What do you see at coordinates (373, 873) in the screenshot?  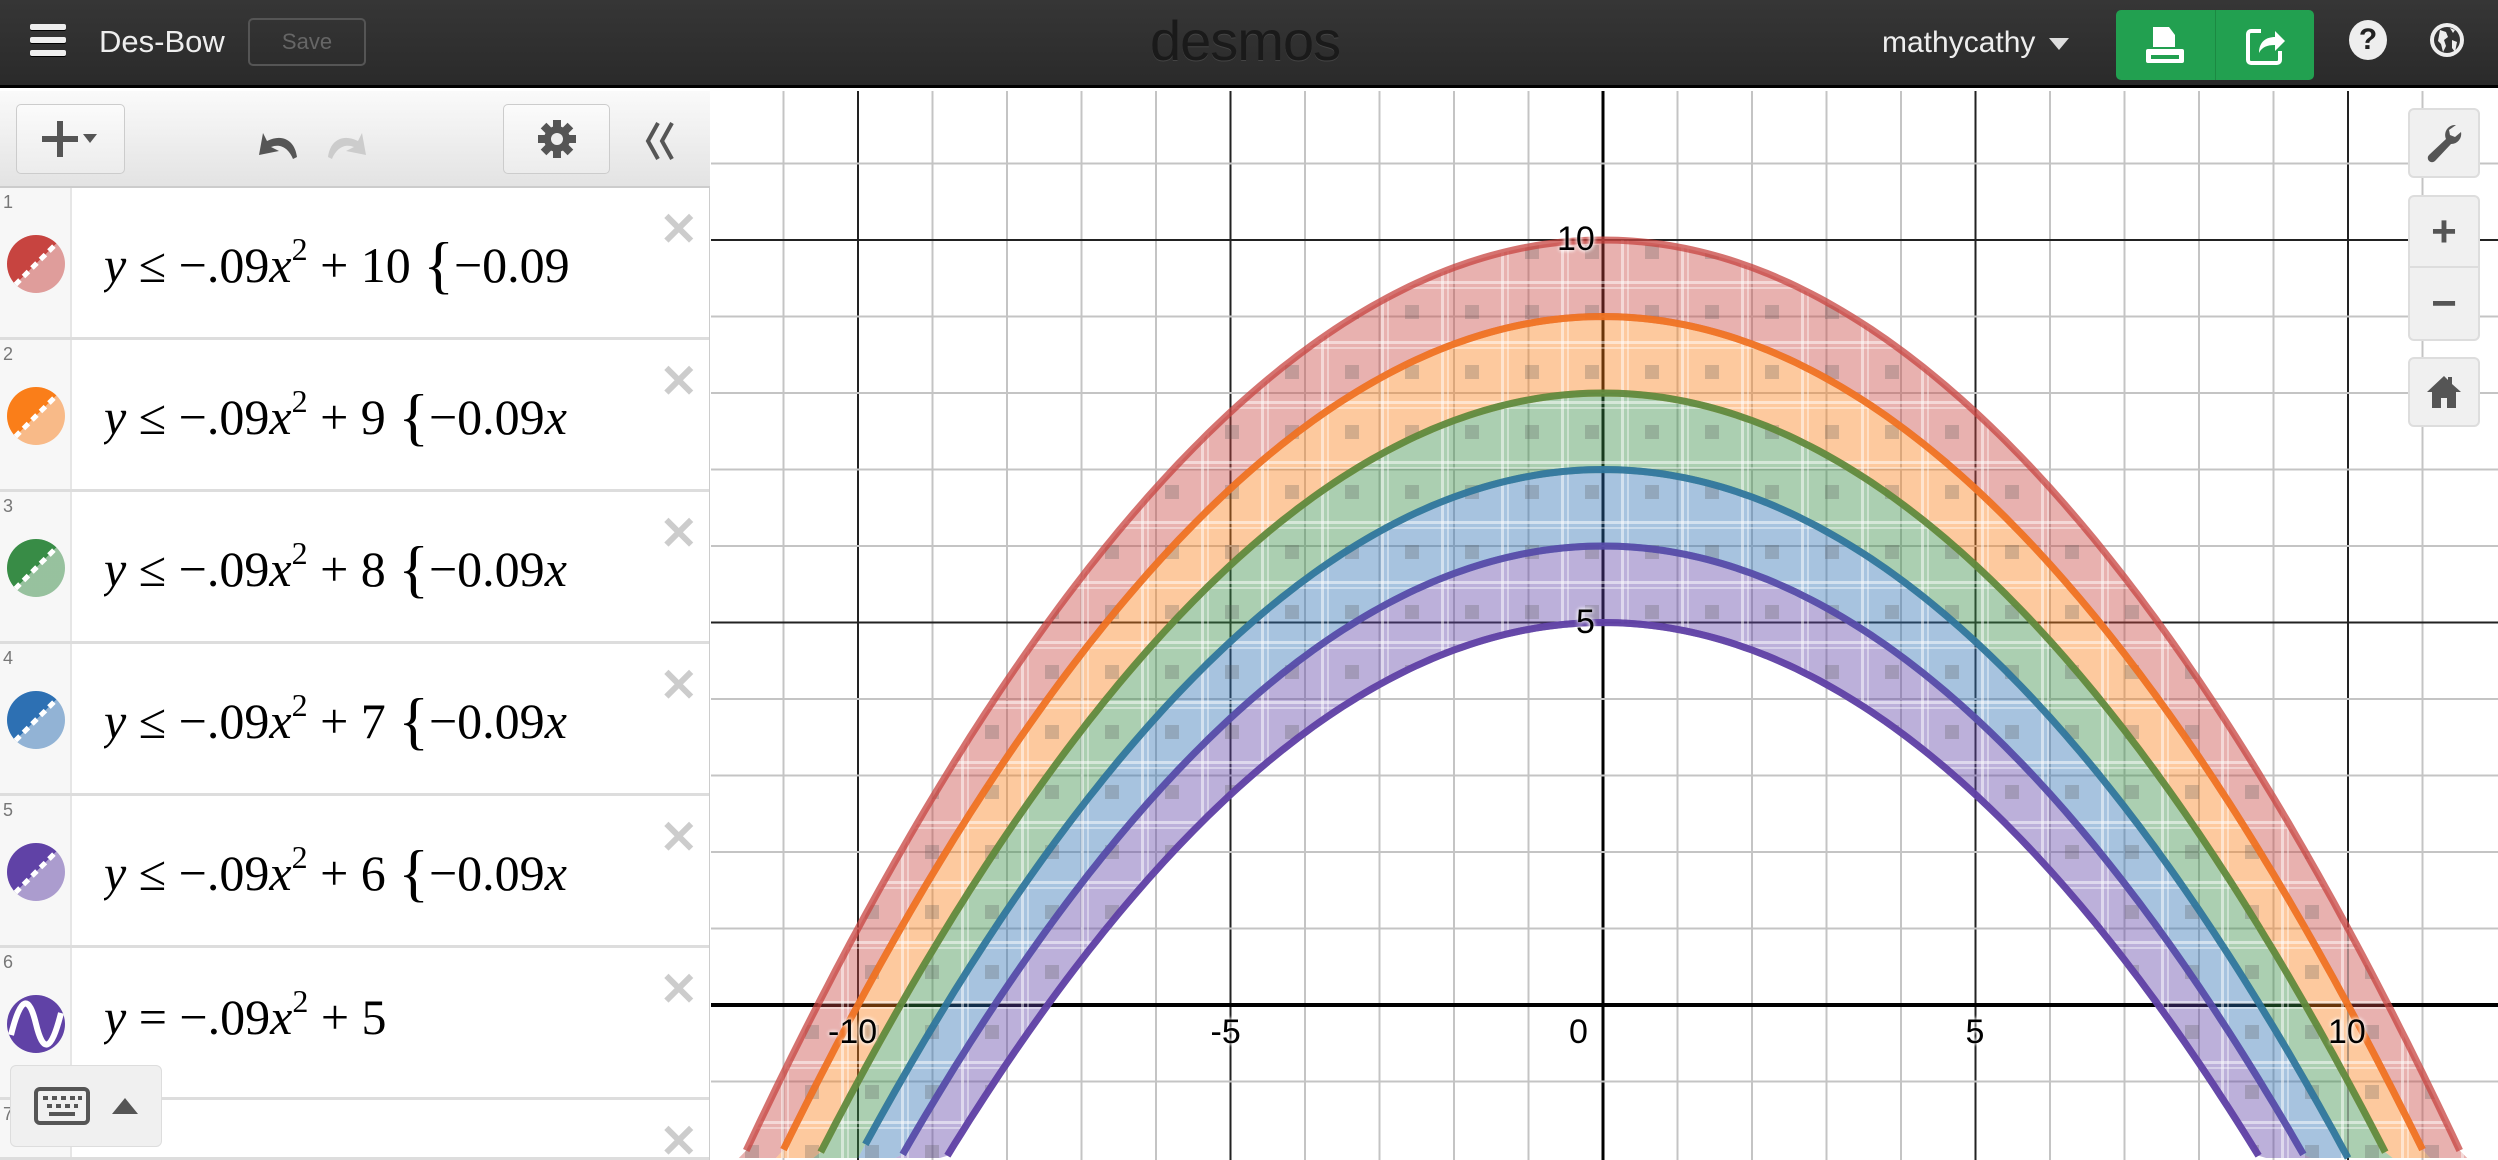 I see `constant: 6` at bounding box center [373, 873].